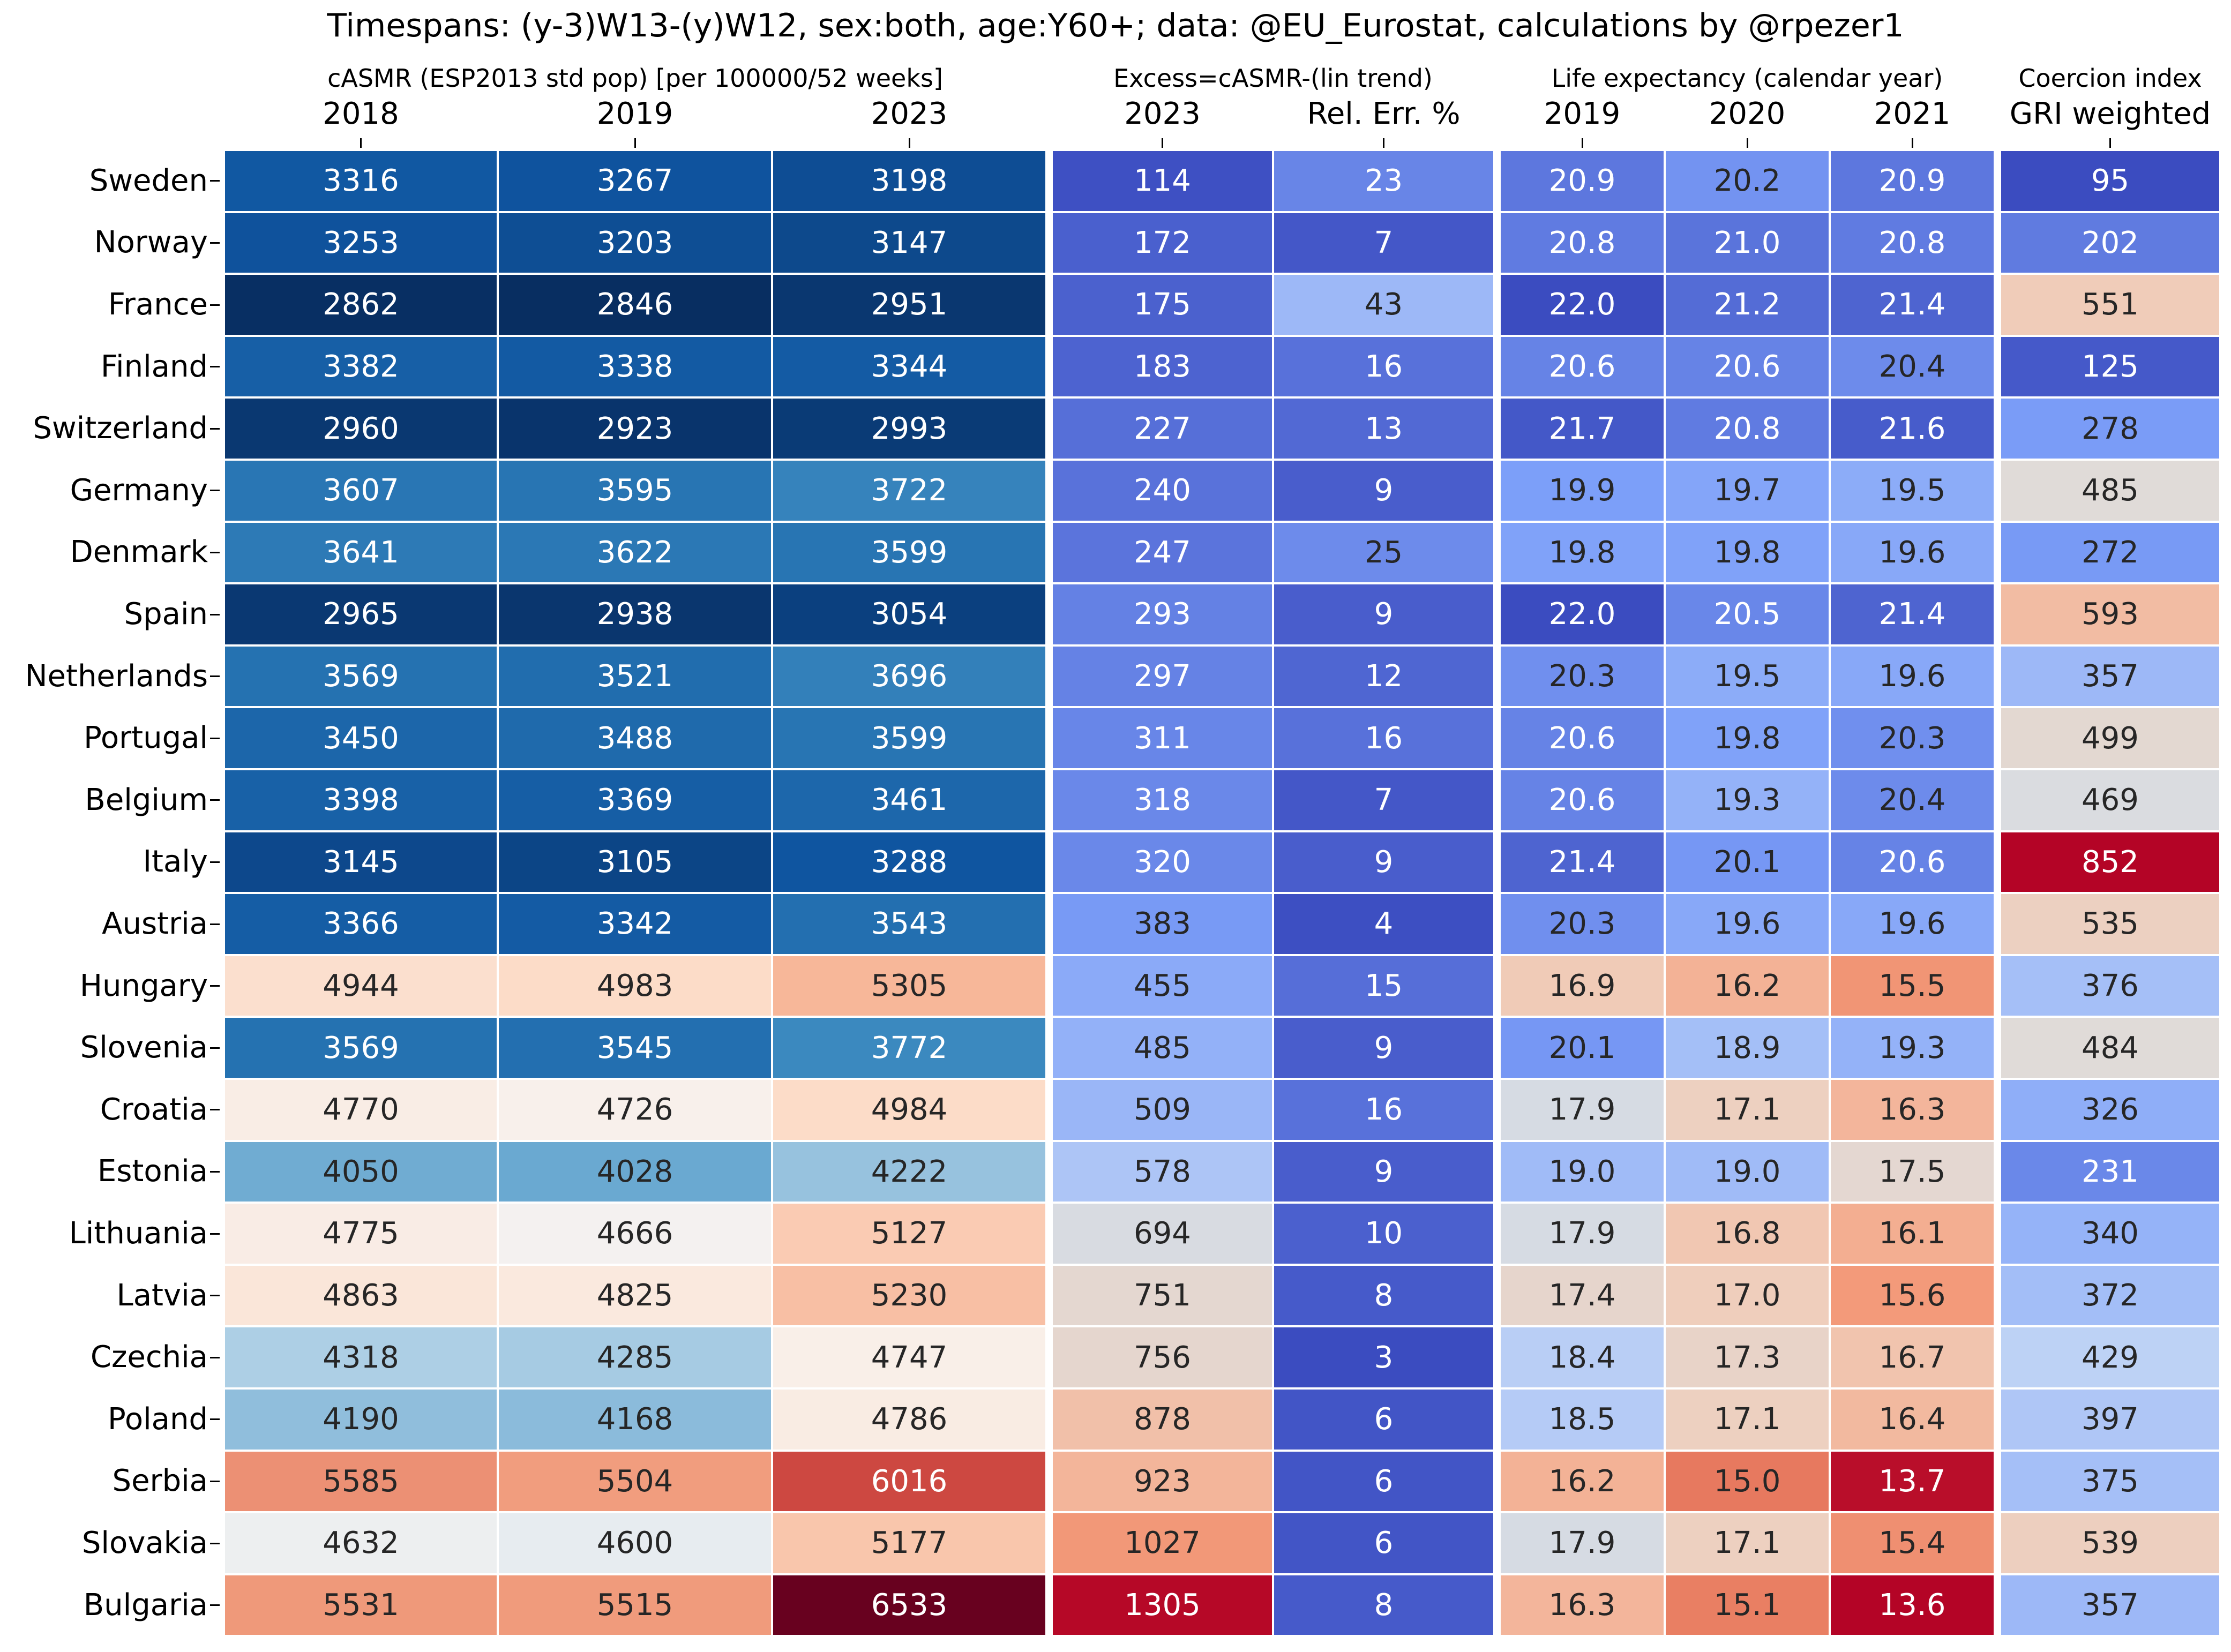 The height and width of the screenshot is (1652, 2231). I want to click on heatmap-cell: 3595, so click(635, 491).